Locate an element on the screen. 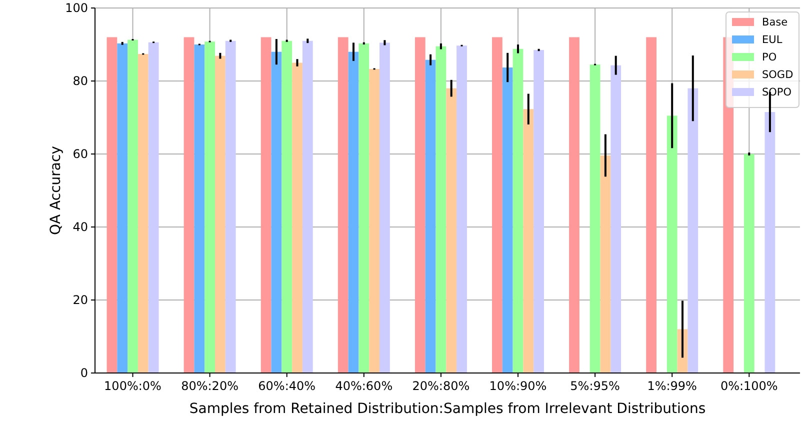 Image resolution: width=801 pixels, height=424 pixels. x-tick-label: 0%:100% is located at coordinates (749, 386).